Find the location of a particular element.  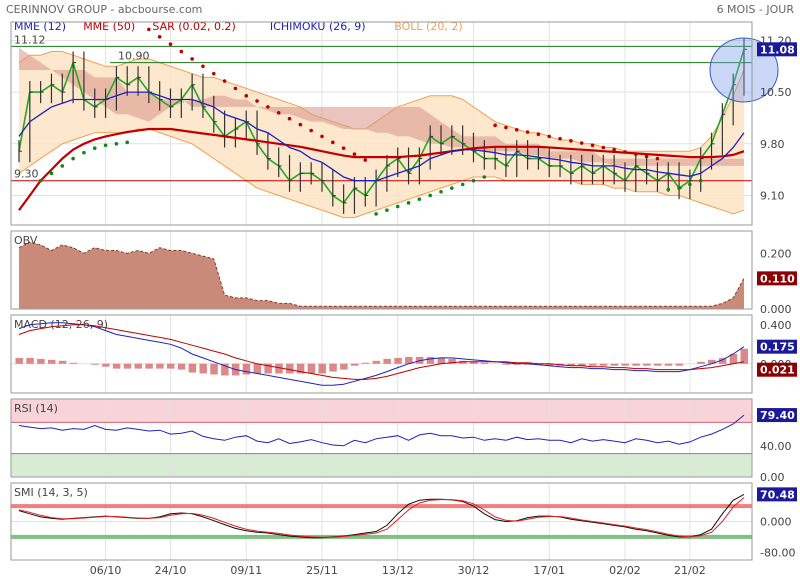

support-label: 9.30 is located at coordinates (26, 174).